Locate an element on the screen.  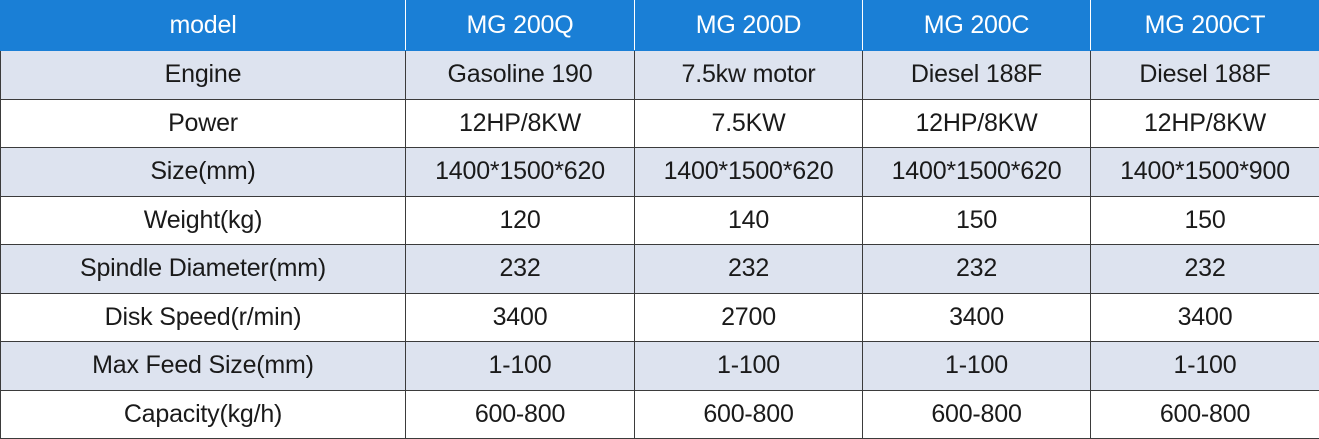
row-label: Disk Speed(r/min) is located at coordinates (203, 317).